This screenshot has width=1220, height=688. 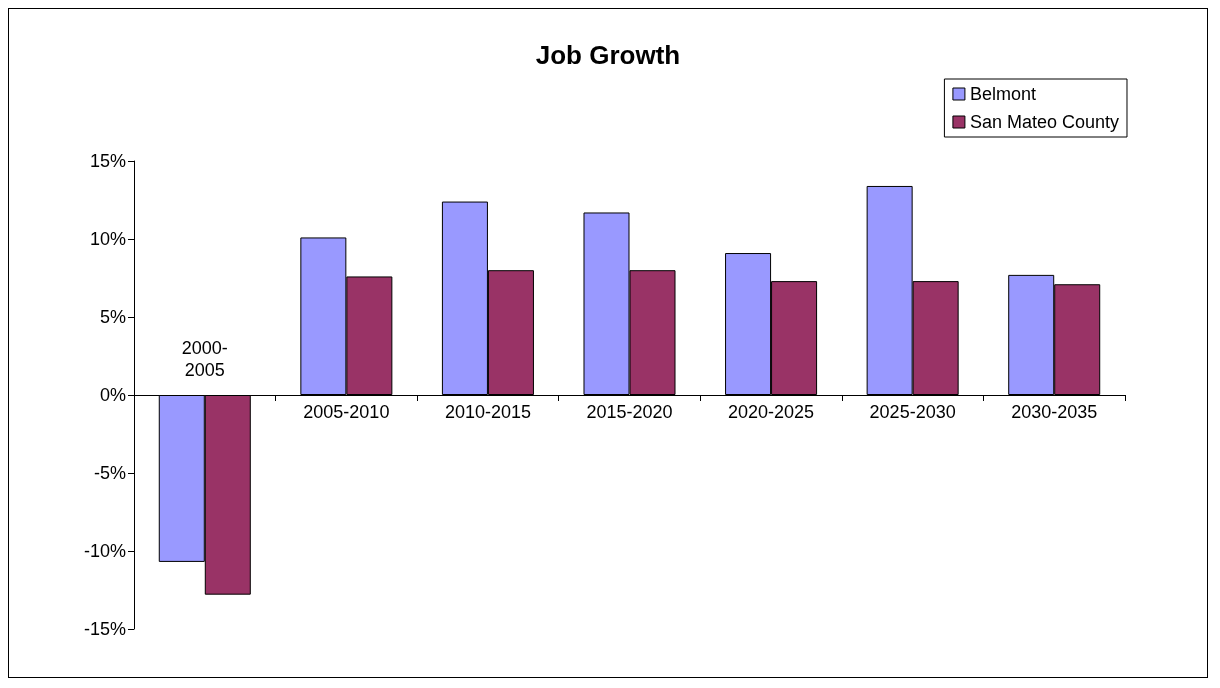 What do you see at coordinates (112, 317) in the screenshot?
I see `y-tick-label: 5%` at bounding box center [112, 317].